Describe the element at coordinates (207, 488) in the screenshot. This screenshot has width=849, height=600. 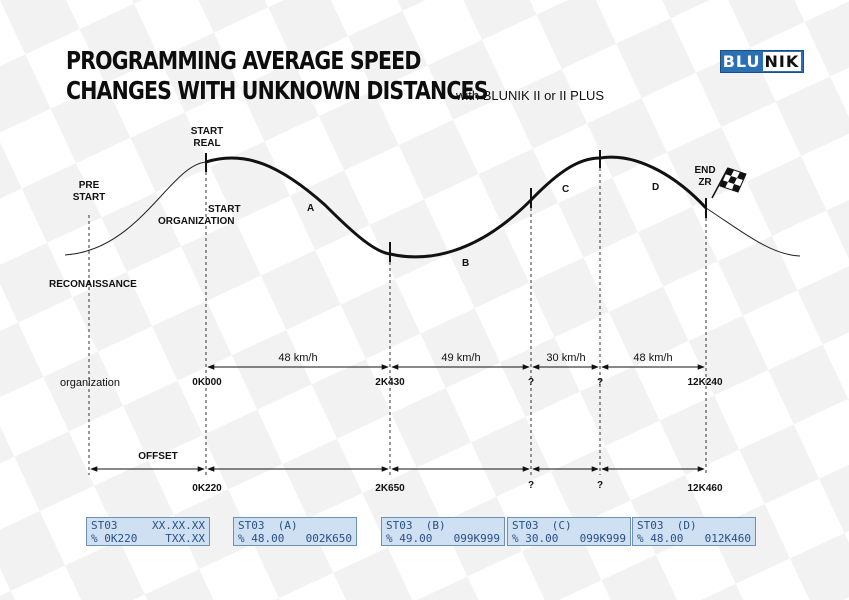
I see `offset-value-0: 0K220` at that location.